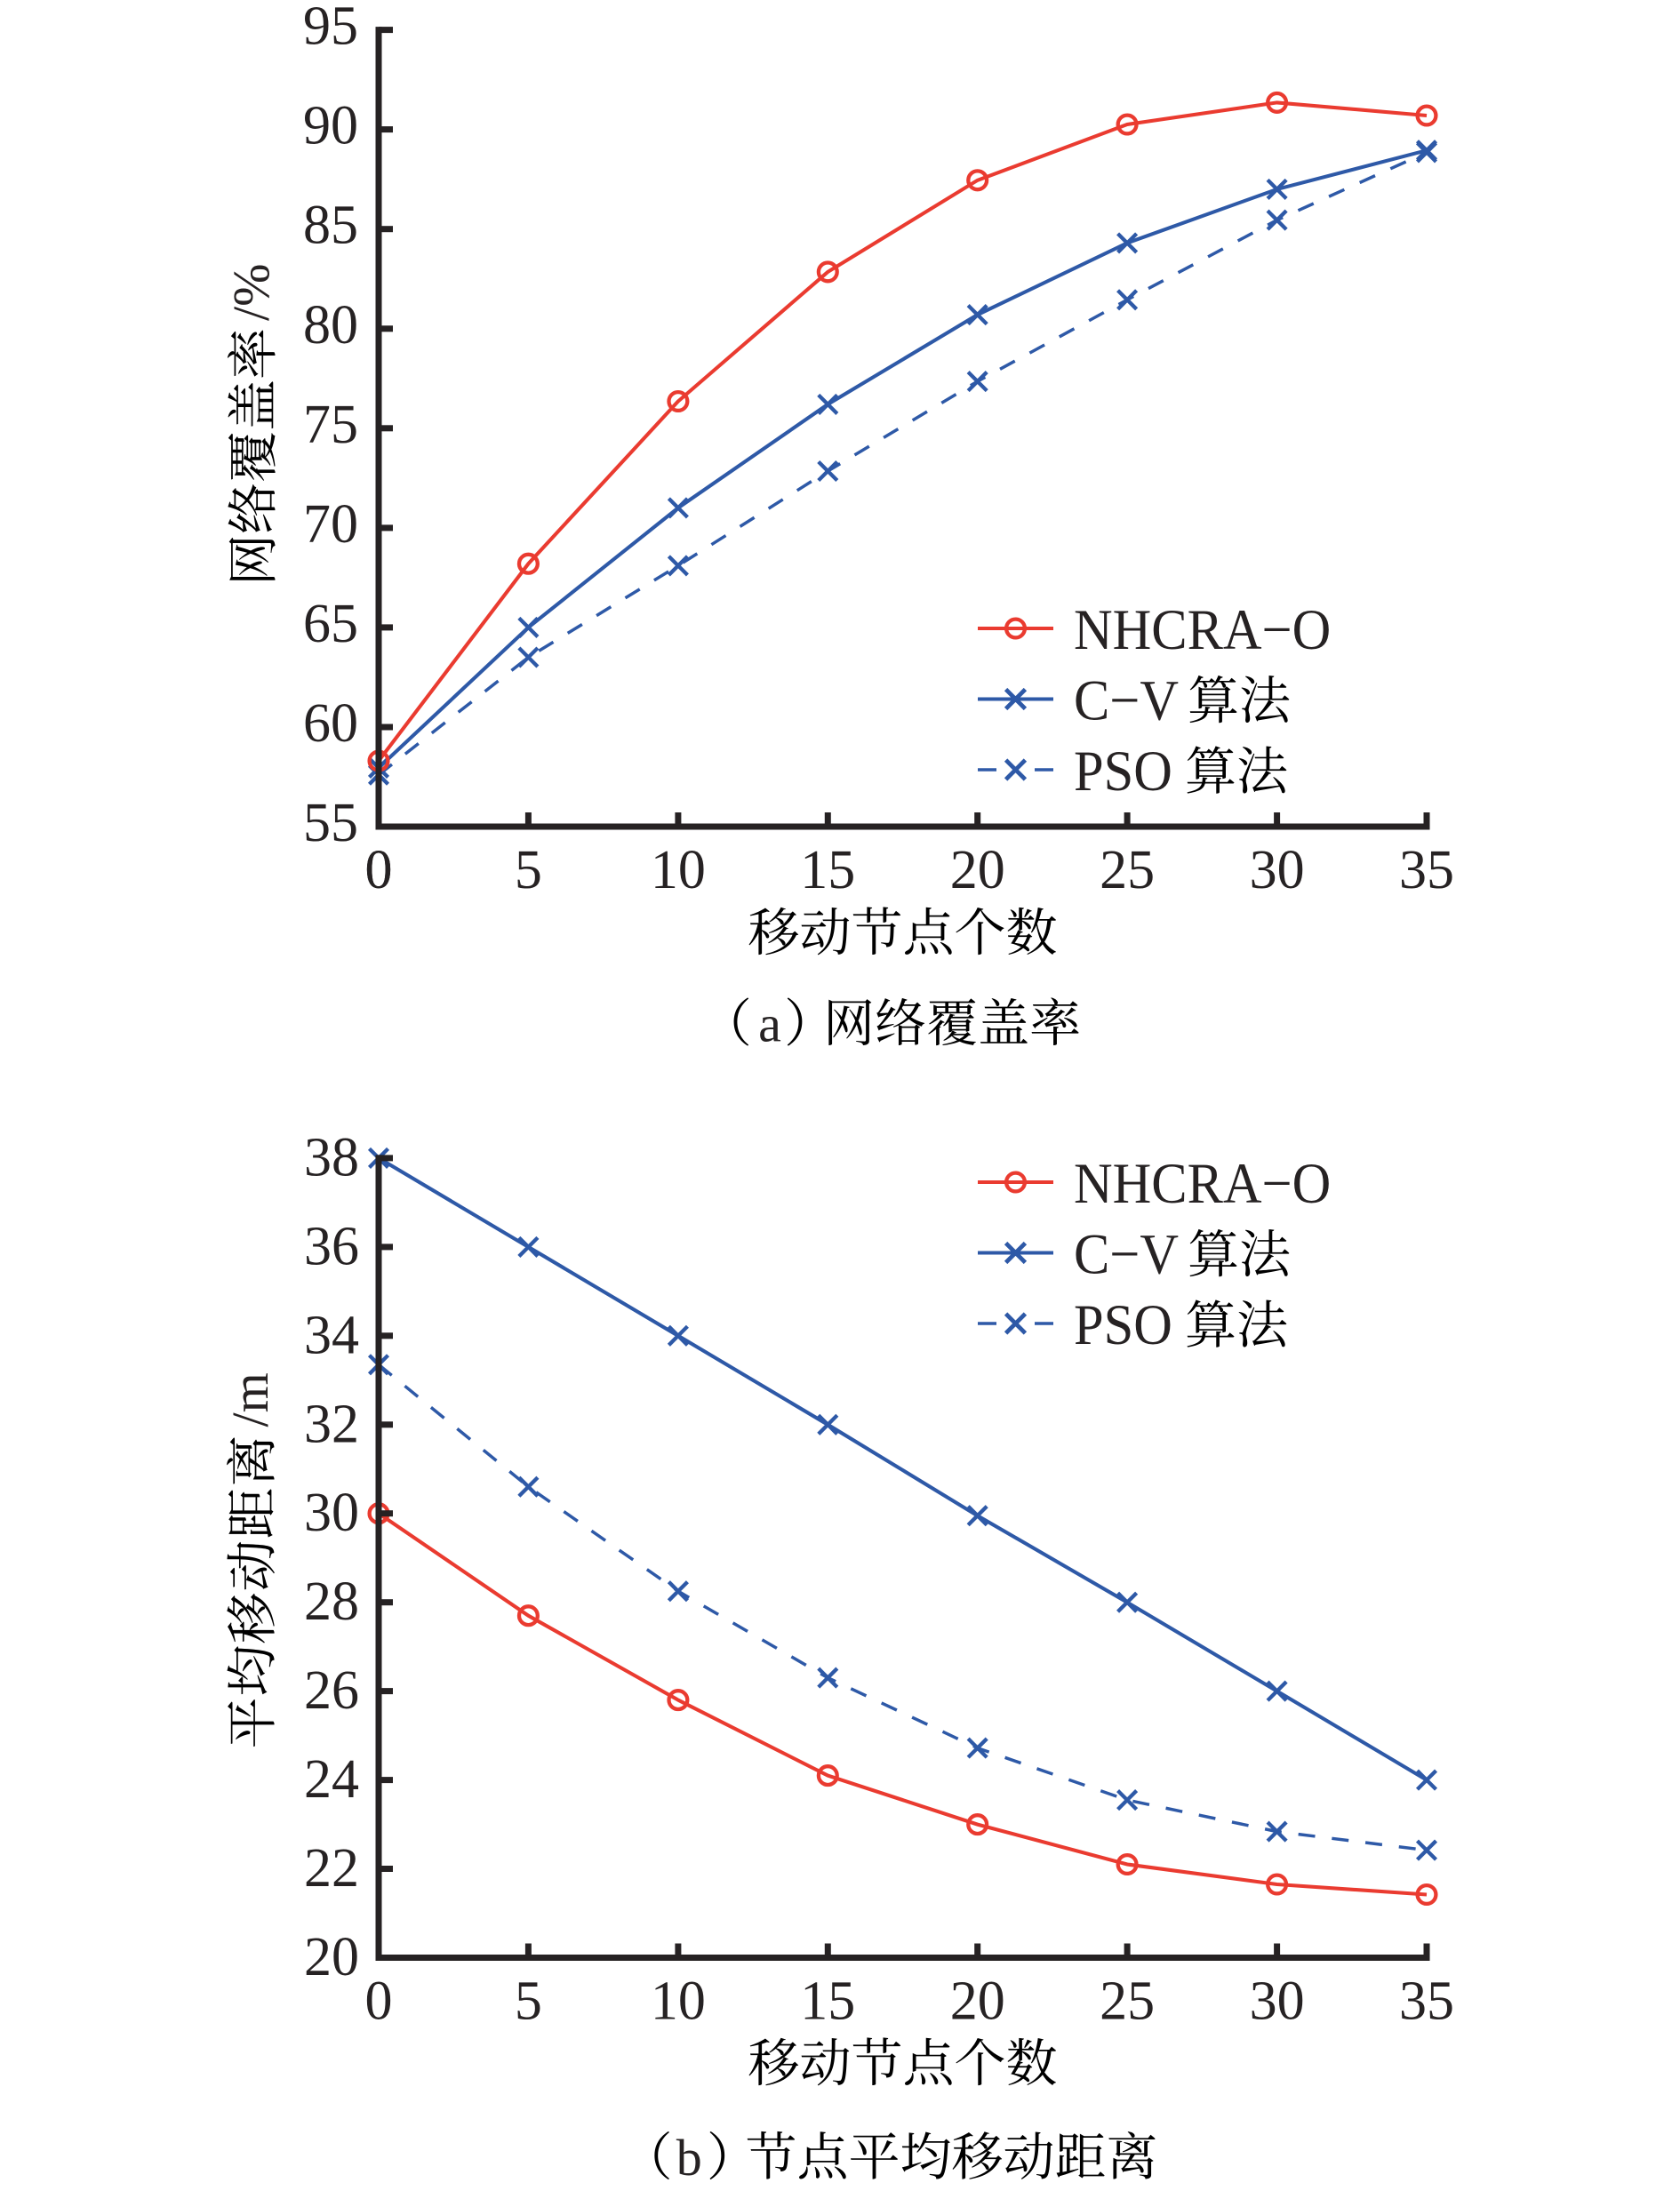 This screenshot has height=2191, width=1680. Describe the element at coordinates (330, 425) in the screenshot. I see `svg-text: 75` at that location.